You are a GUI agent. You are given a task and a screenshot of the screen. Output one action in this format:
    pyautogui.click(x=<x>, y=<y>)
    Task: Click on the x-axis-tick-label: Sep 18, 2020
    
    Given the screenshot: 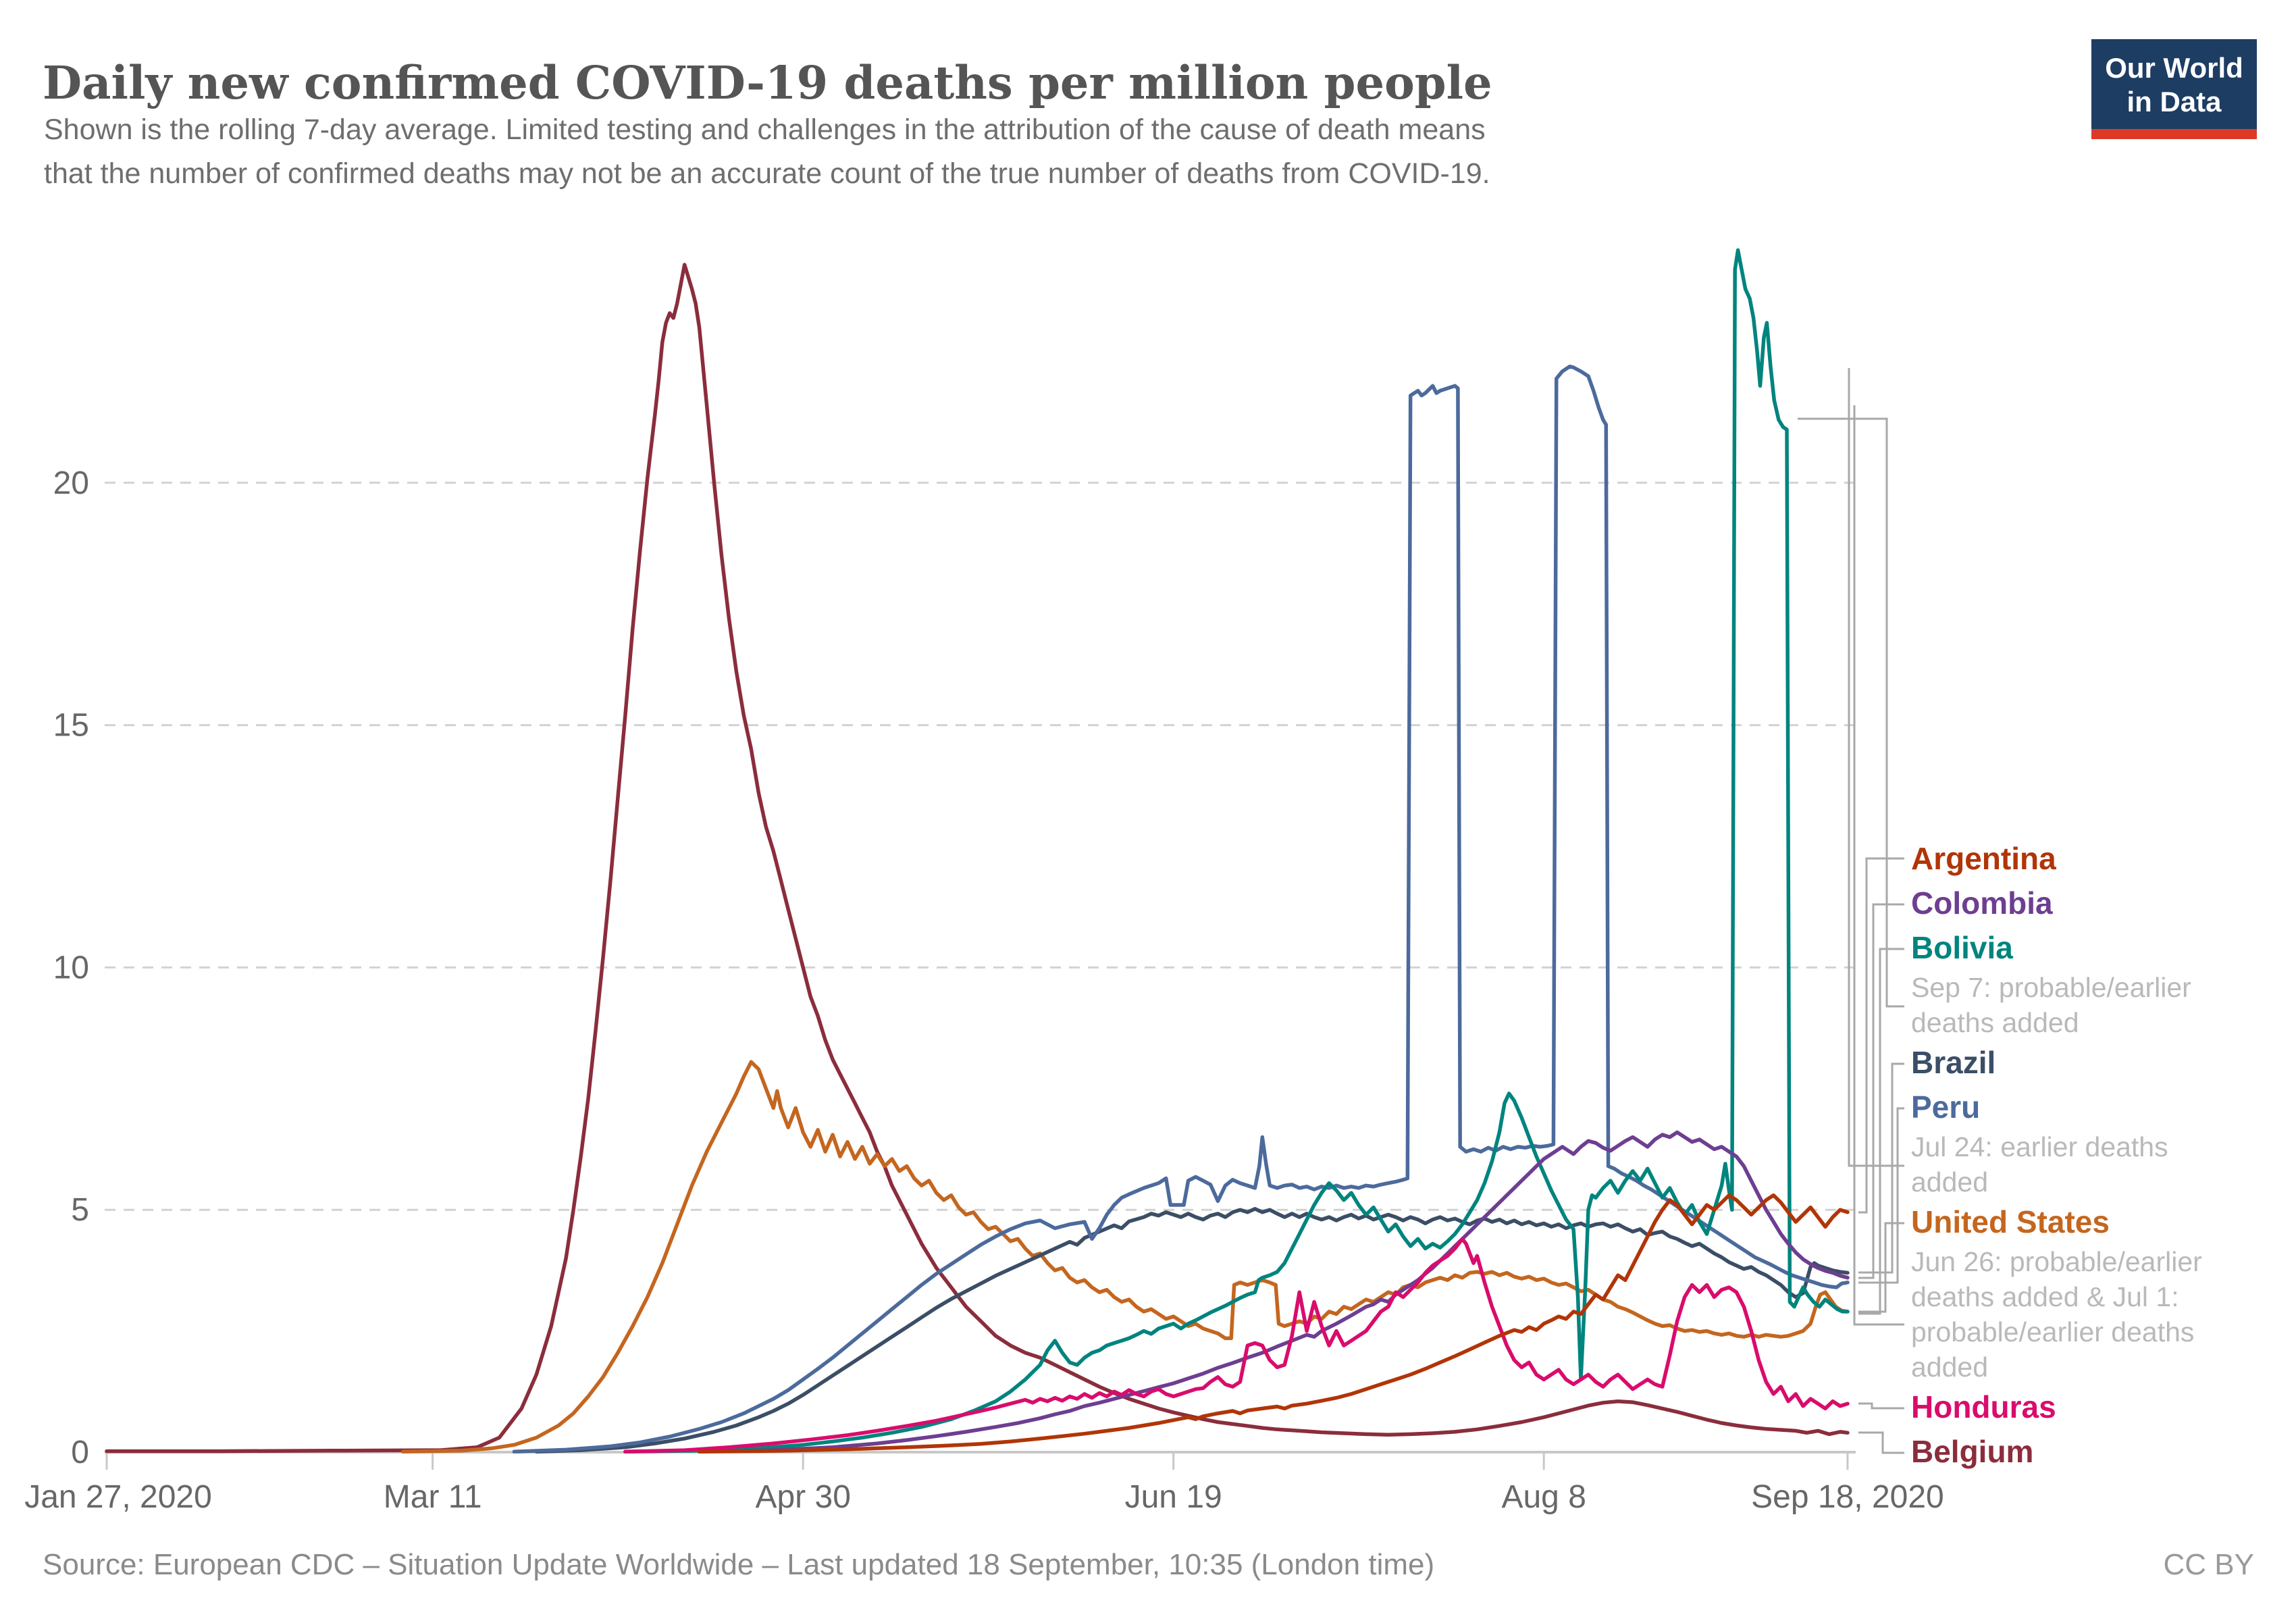 What is the action you would take?
    pyautogui.click(x=1848, y=1497)
    